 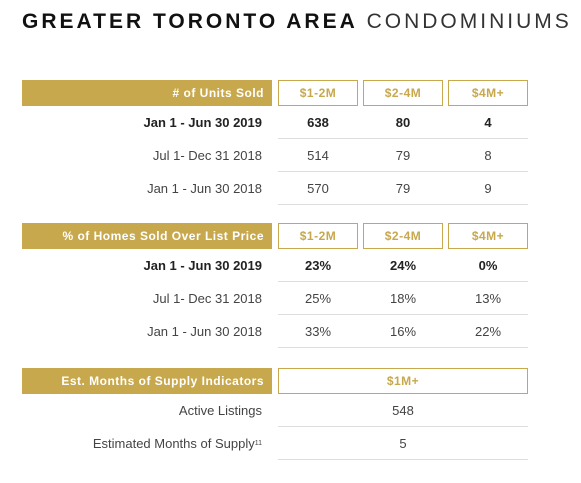 What do you see at coordinates (488, 188) in the screenshot?
I see `cell: 9` at bounding box center [488, 188].